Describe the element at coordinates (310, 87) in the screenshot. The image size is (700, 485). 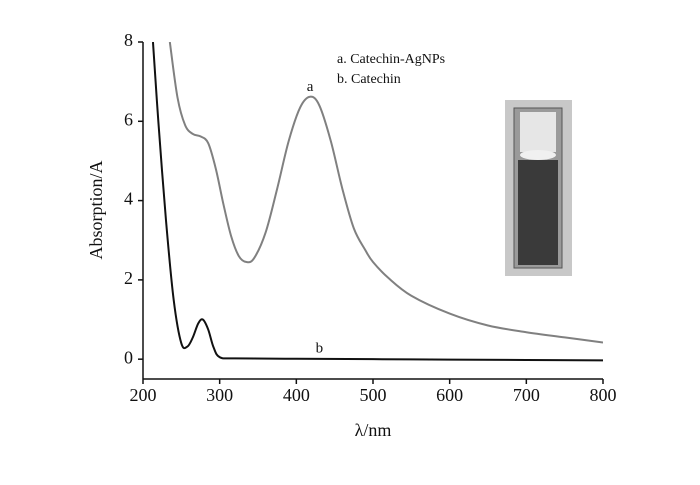
I see `annotation: a` at that location.